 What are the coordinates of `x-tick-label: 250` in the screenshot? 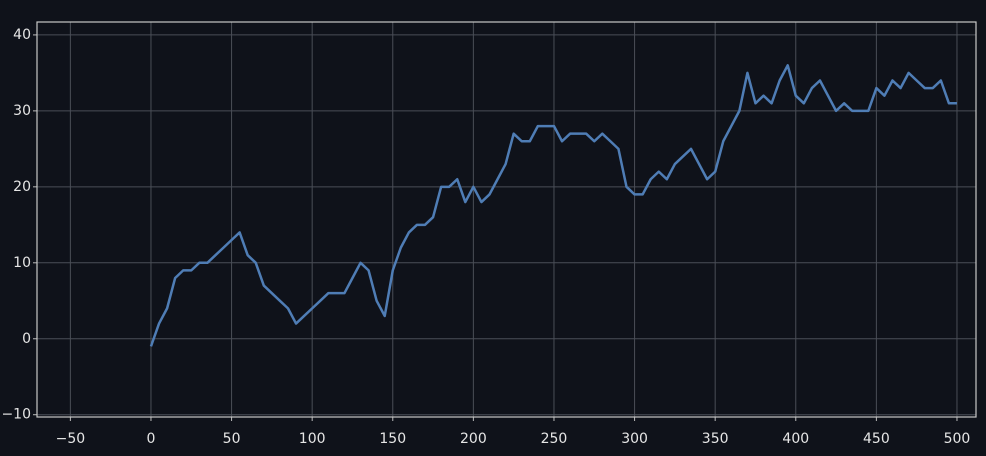 It's located at (554, 439).